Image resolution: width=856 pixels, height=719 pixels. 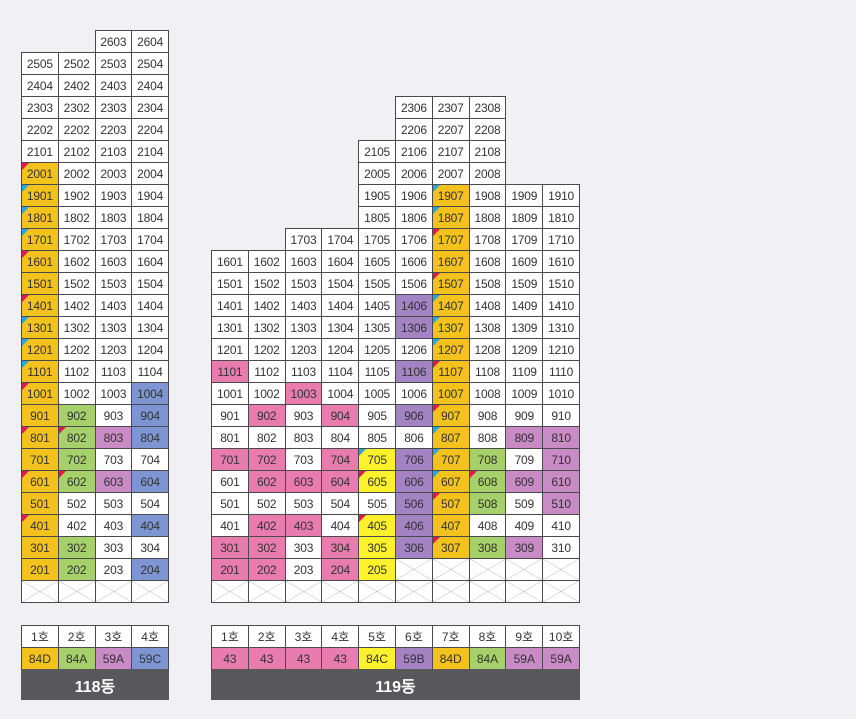 I want to click on unit-number: 203, so click(x=113, y=569).